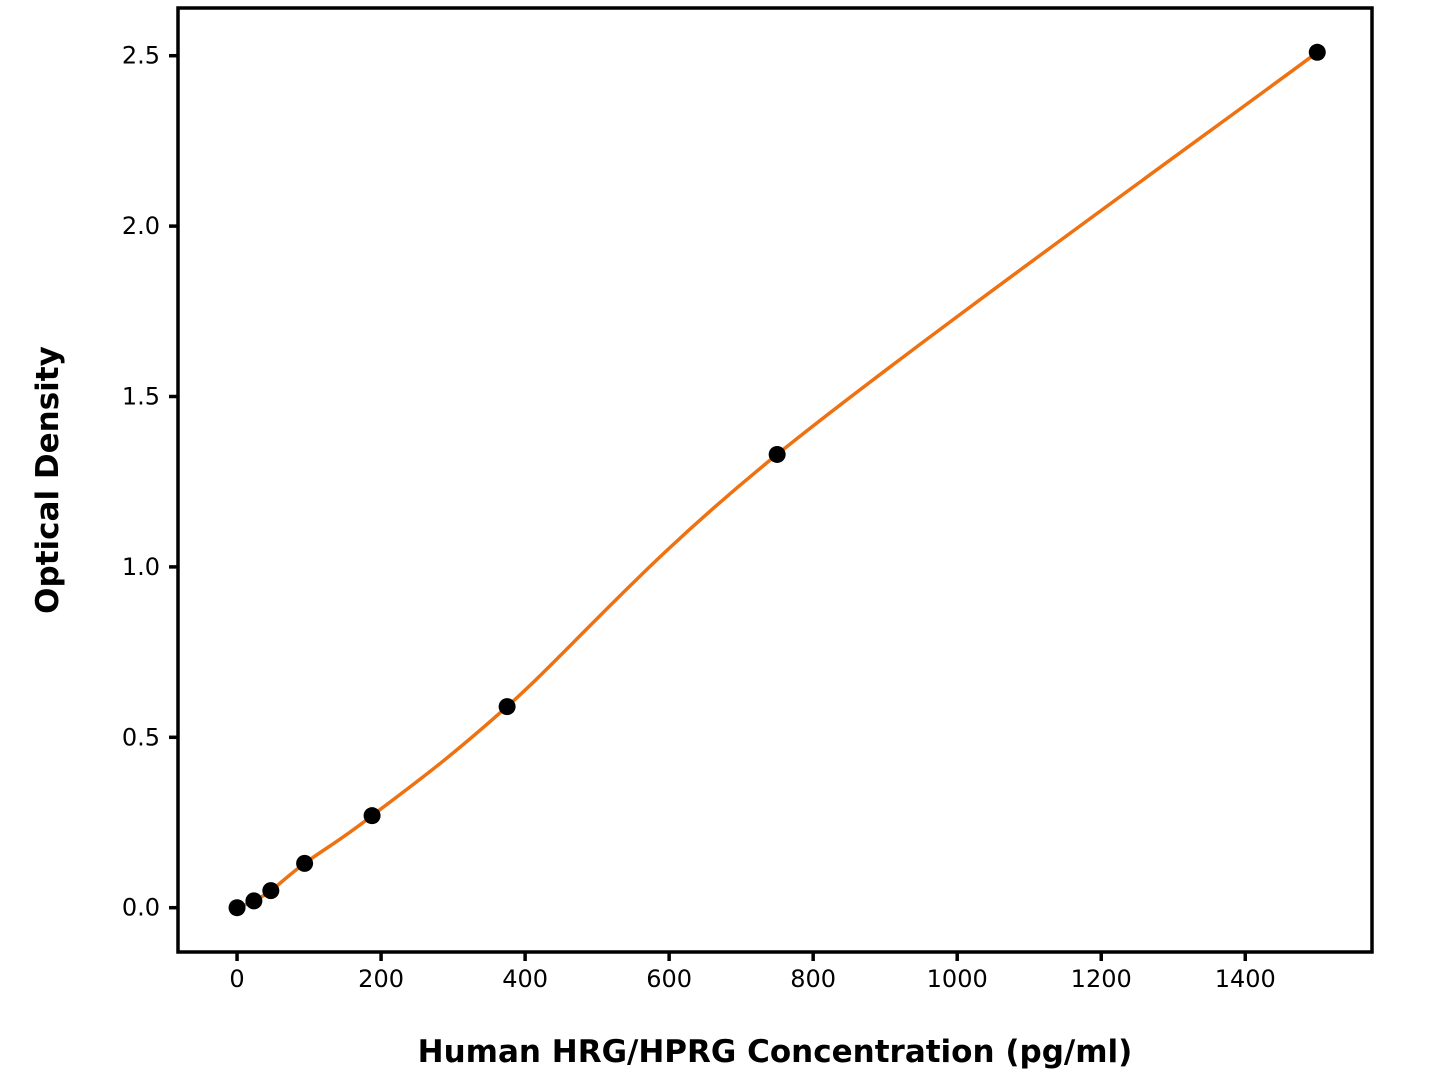 This screenshot has width=1445, height=1084. Describe the element at coordinates (525, 979) in the screenshot. I see `x-tick-label: 400` at that location.